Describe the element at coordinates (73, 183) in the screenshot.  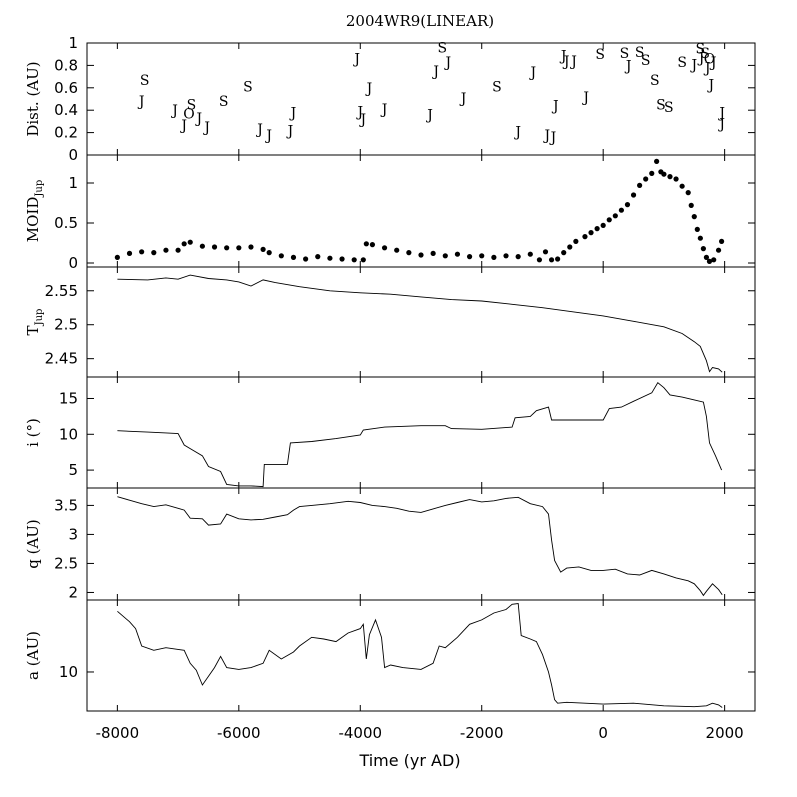
I see `y-tick-label: 1` at that location.